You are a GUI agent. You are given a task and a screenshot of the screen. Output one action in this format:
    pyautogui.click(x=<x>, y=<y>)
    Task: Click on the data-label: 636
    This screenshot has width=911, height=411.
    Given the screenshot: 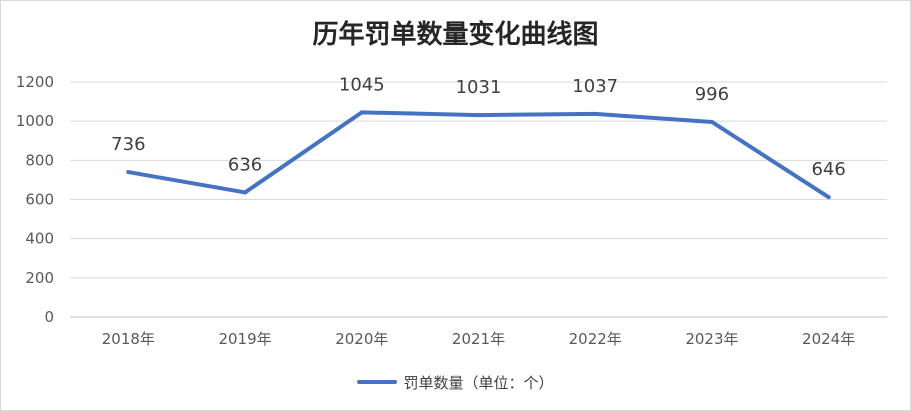 What is the action you would take?
    pyautogui.click(x=245, y=164)
    